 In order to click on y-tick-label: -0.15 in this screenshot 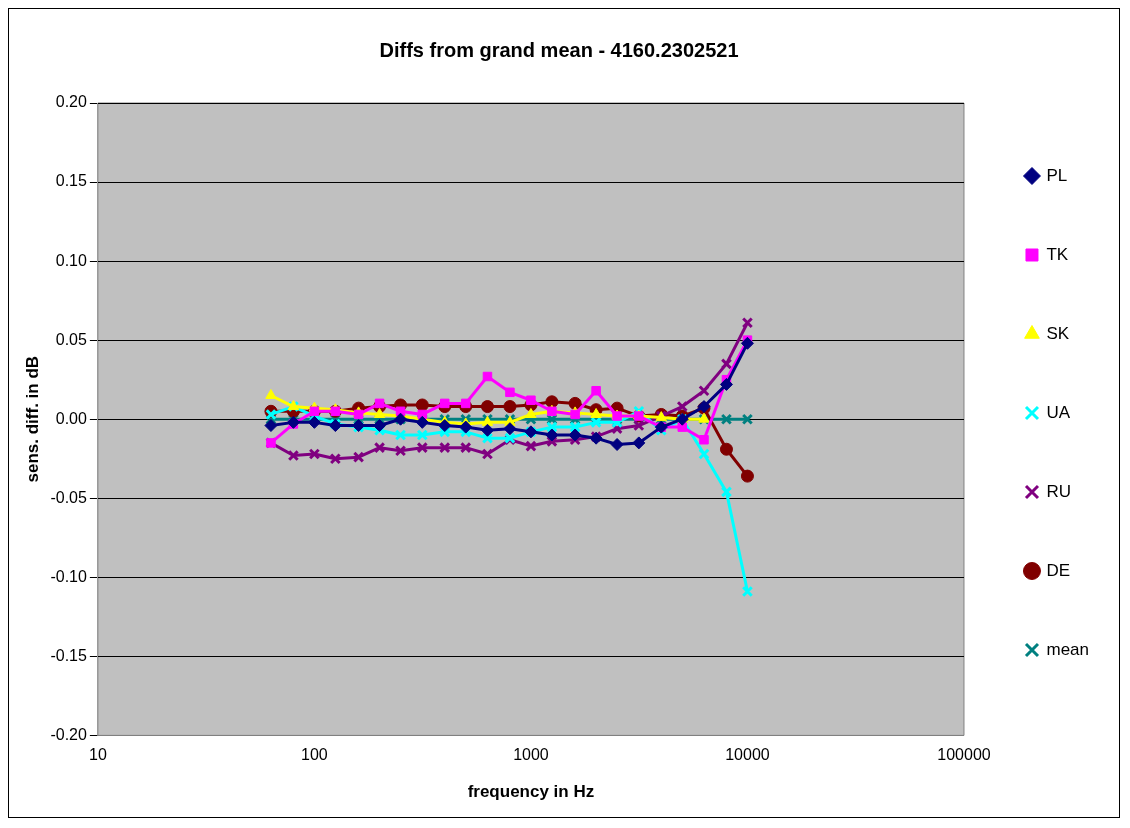, I will do `click(68, 655)`.